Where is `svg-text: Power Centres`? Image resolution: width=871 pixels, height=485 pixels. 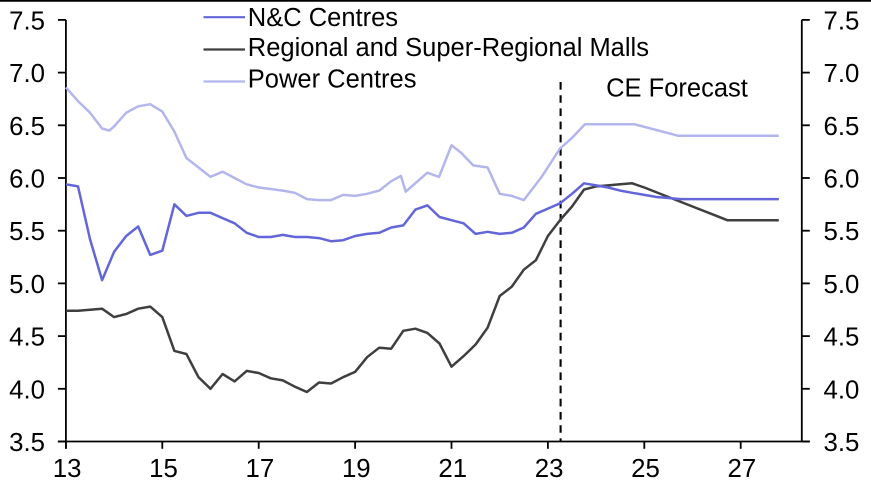
svg-text: Power Centres is located at coordinates (332, 79).